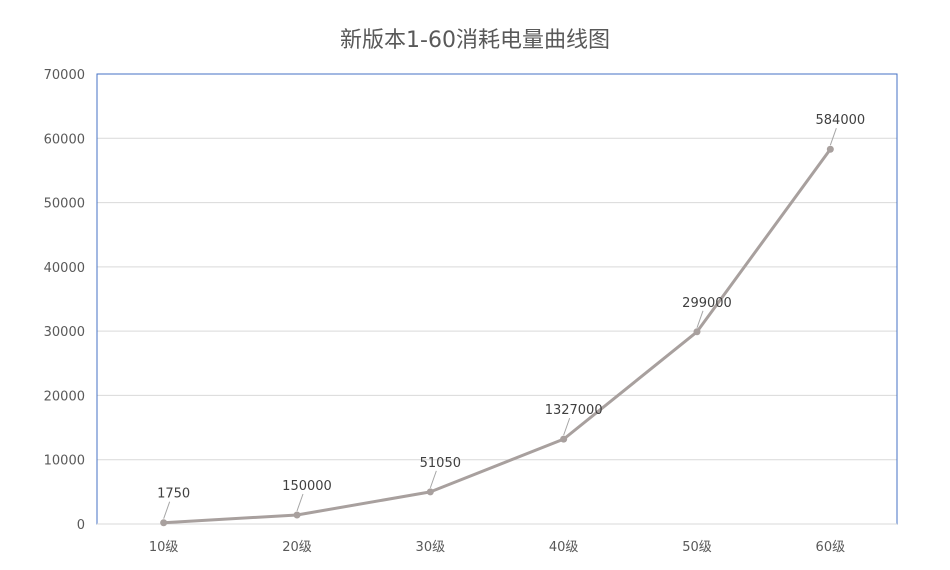  Describe the element at coordinates (440, 463) in the screenshot. I see `data-label: 51050` at that location.